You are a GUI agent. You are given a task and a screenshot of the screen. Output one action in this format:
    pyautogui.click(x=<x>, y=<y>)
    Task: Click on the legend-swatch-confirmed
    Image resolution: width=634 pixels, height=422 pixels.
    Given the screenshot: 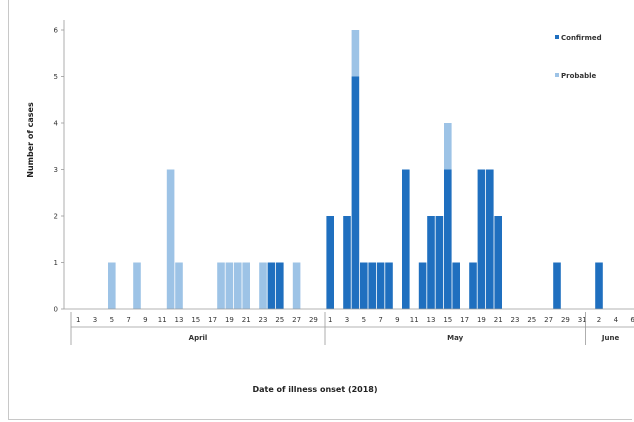 What is the action you would take?
    pyautogui.click(x=557, y=37)
    